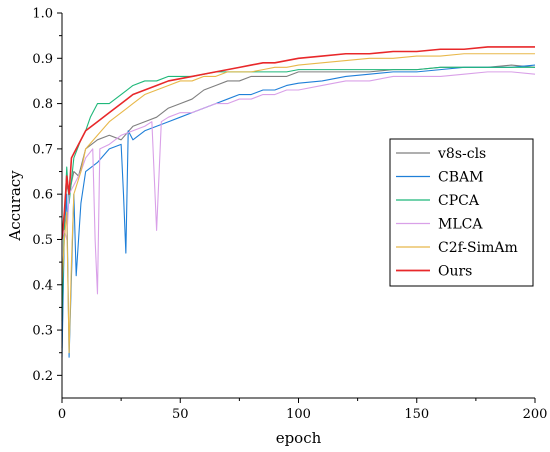 The width and height of the screenshot is (550, 452). I want to click on y-axis-title: Accuracy, so click(15, 206).